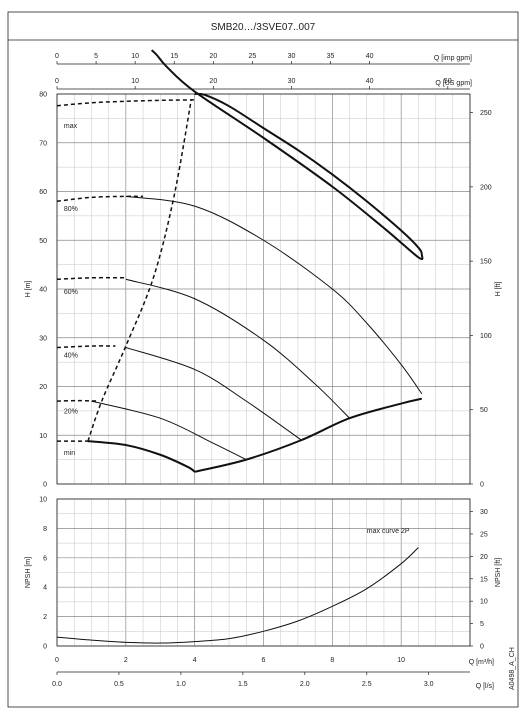  I want to click on y-right-tick-label: 200, so click(486, 187).